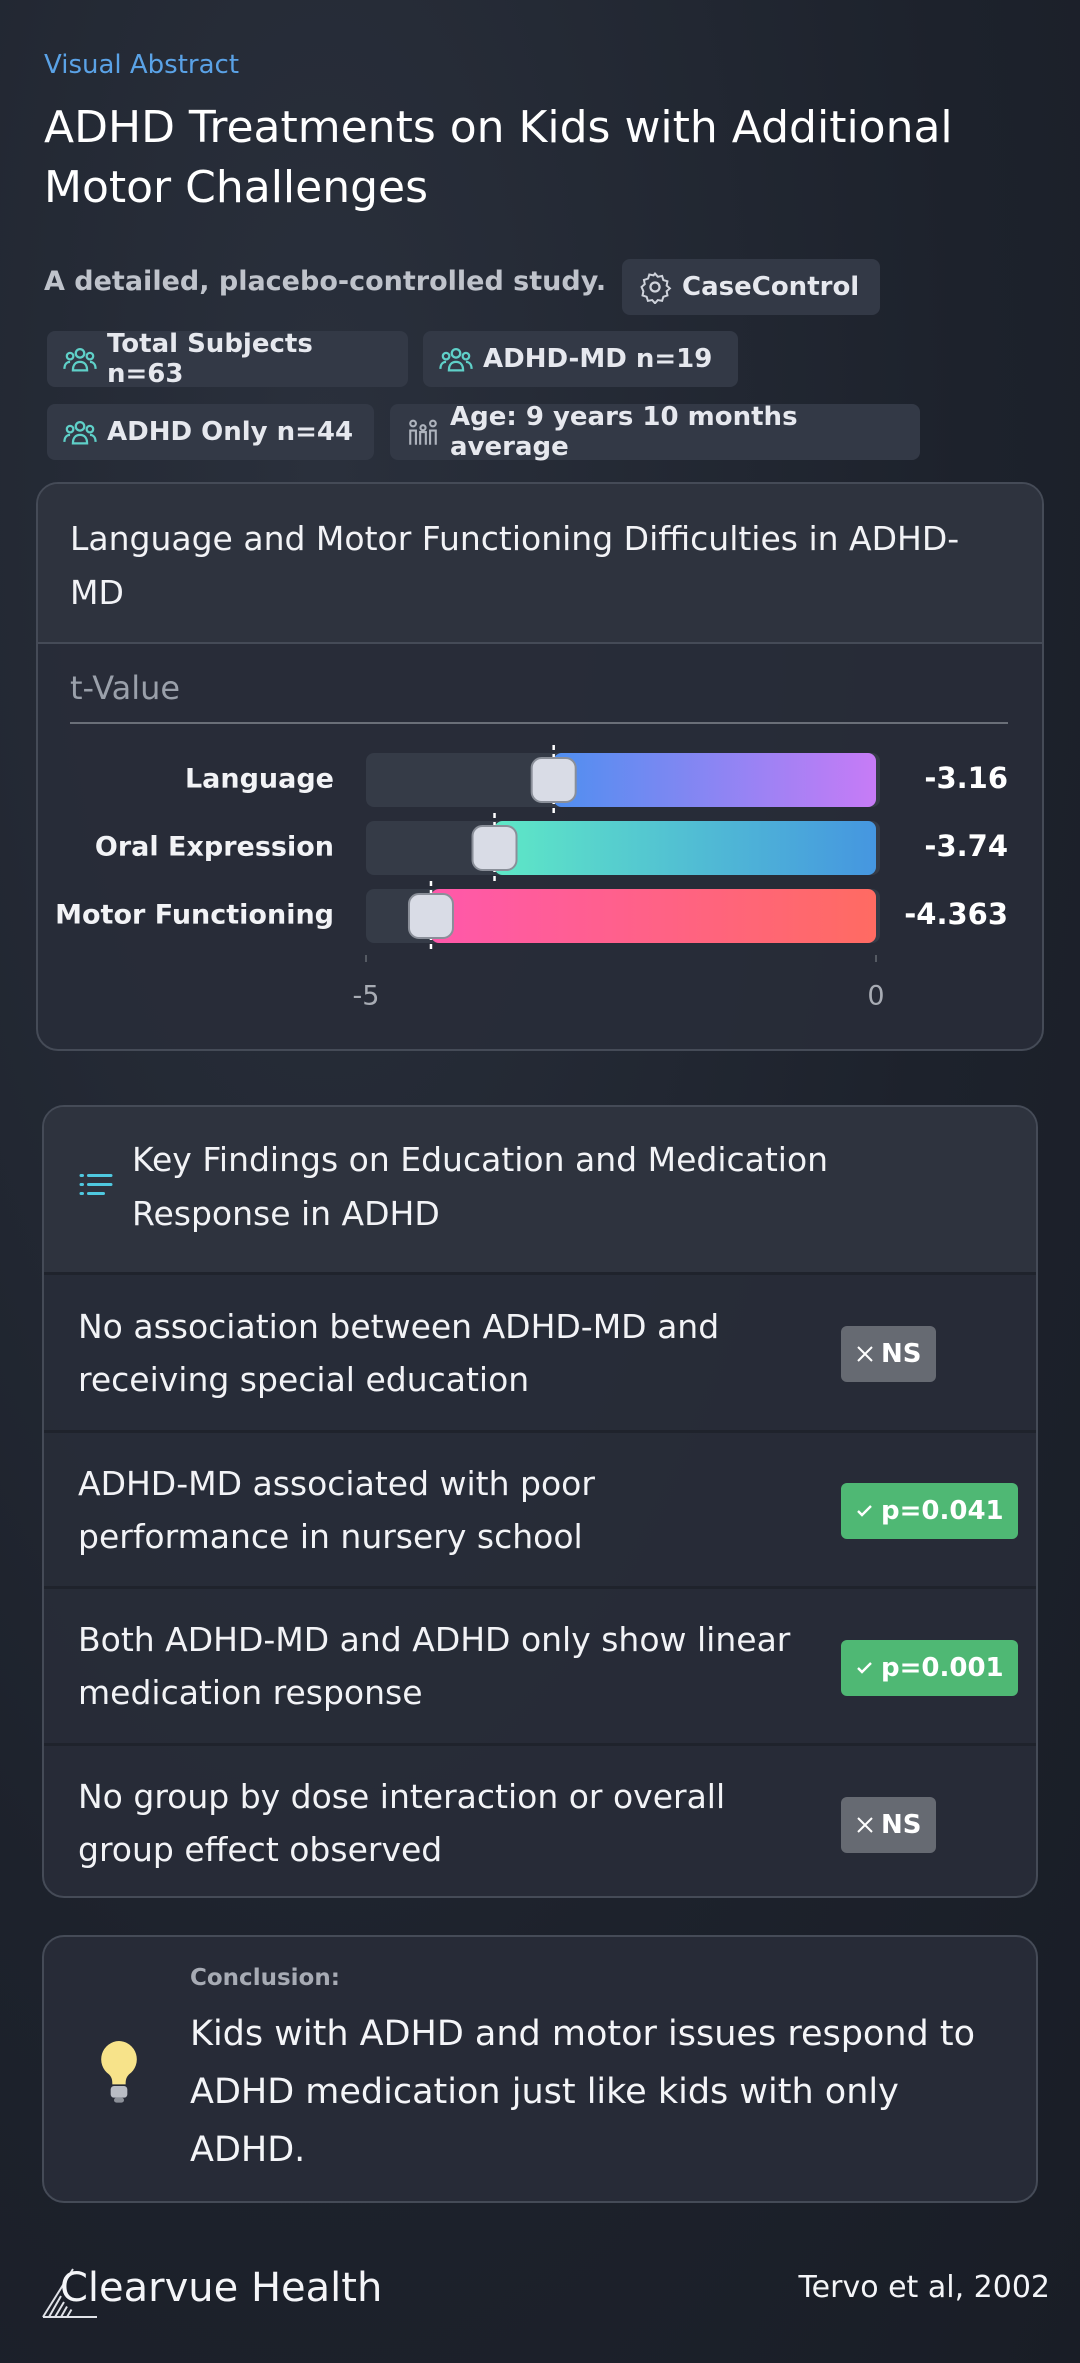 This screenshot has height=2363, width=1080. What do you see at coordinates (423, 432) in the screenshot?
I see `family-icon` at bounding box center [423, 432].